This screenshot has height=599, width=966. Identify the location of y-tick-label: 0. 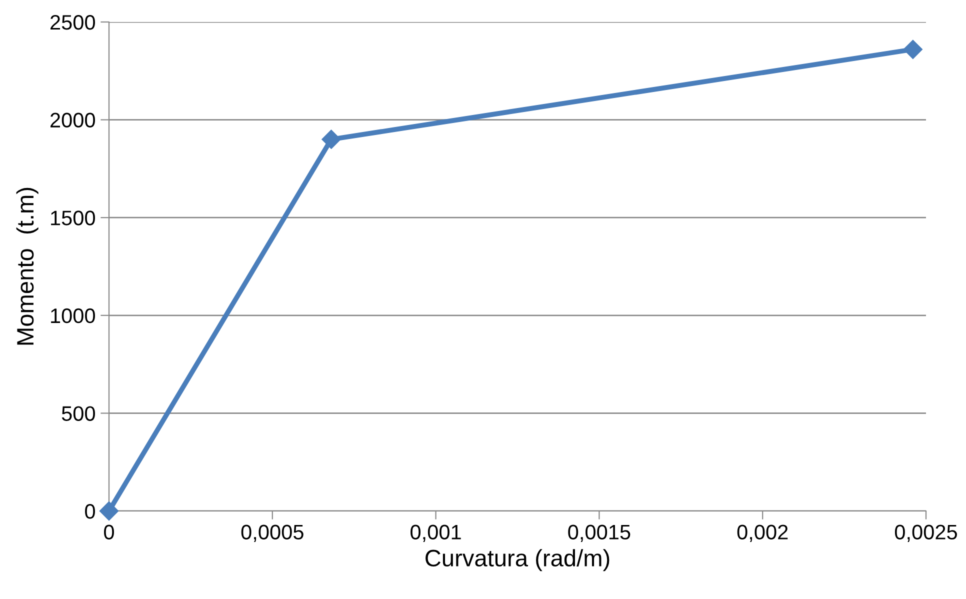
(90, 511).